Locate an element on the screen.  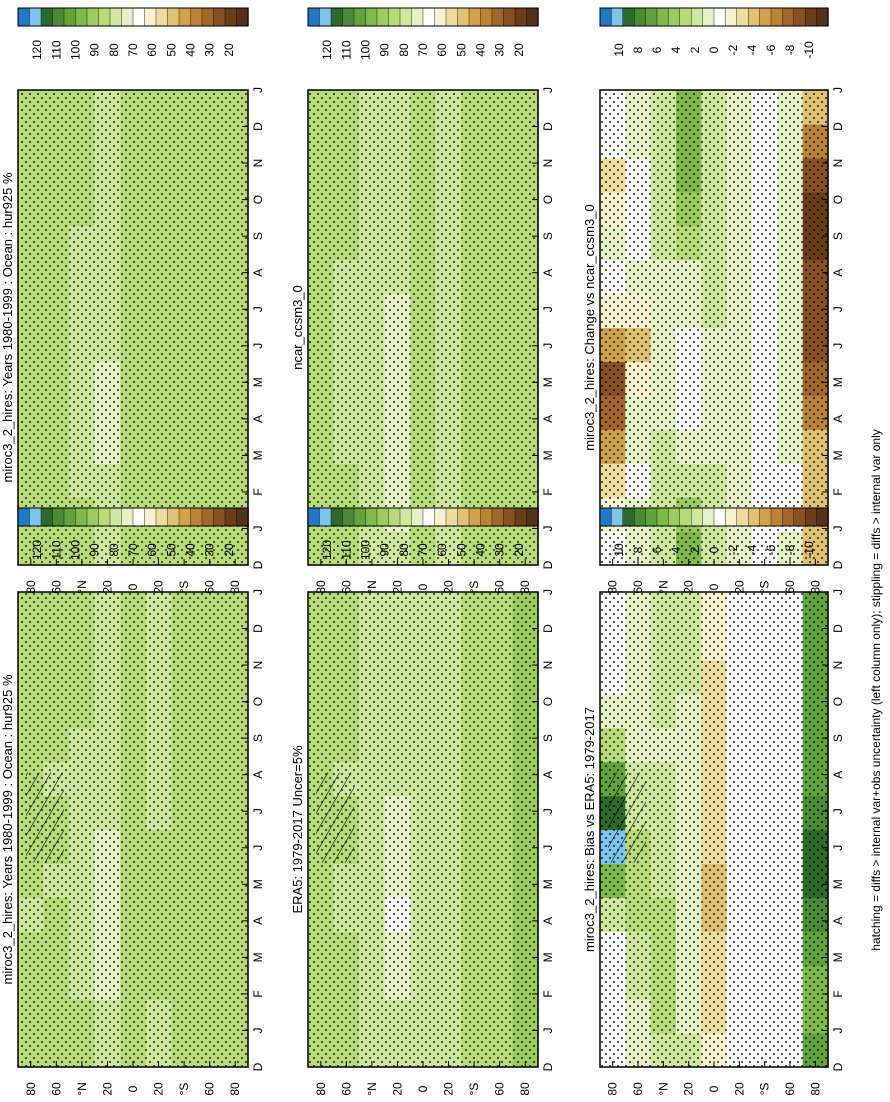
hatch-overlay is located at coordinates (627, 817).